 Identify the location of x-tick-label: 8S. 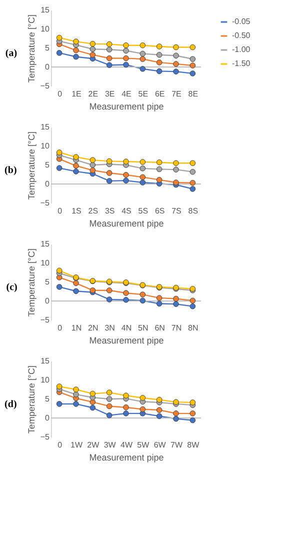
(193, 211).